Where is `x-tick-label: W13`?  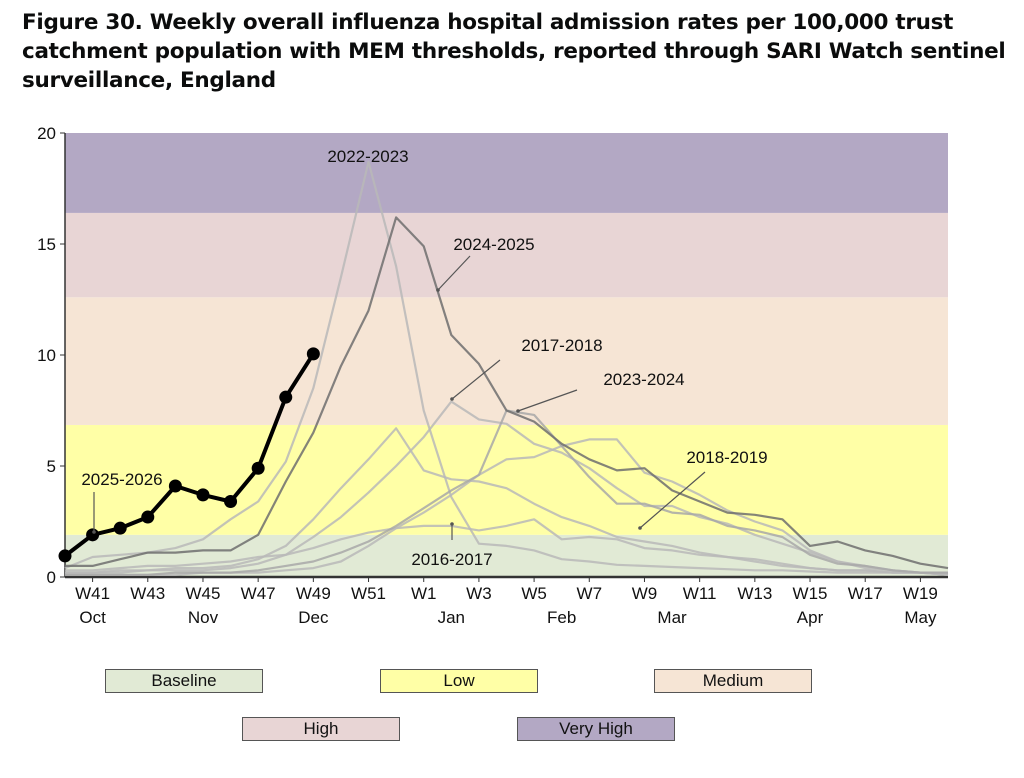
x-tick-label: W13 is located at coordinates (754, 593).